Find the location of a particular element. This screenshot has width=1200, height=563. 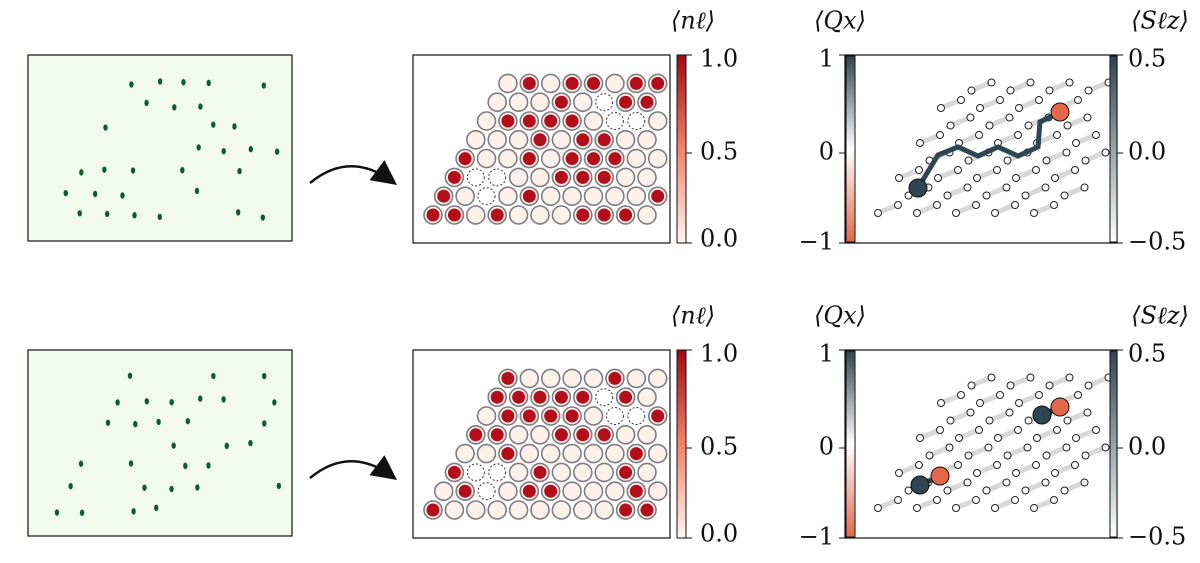

camera-image is located at coordinates (160, 443).